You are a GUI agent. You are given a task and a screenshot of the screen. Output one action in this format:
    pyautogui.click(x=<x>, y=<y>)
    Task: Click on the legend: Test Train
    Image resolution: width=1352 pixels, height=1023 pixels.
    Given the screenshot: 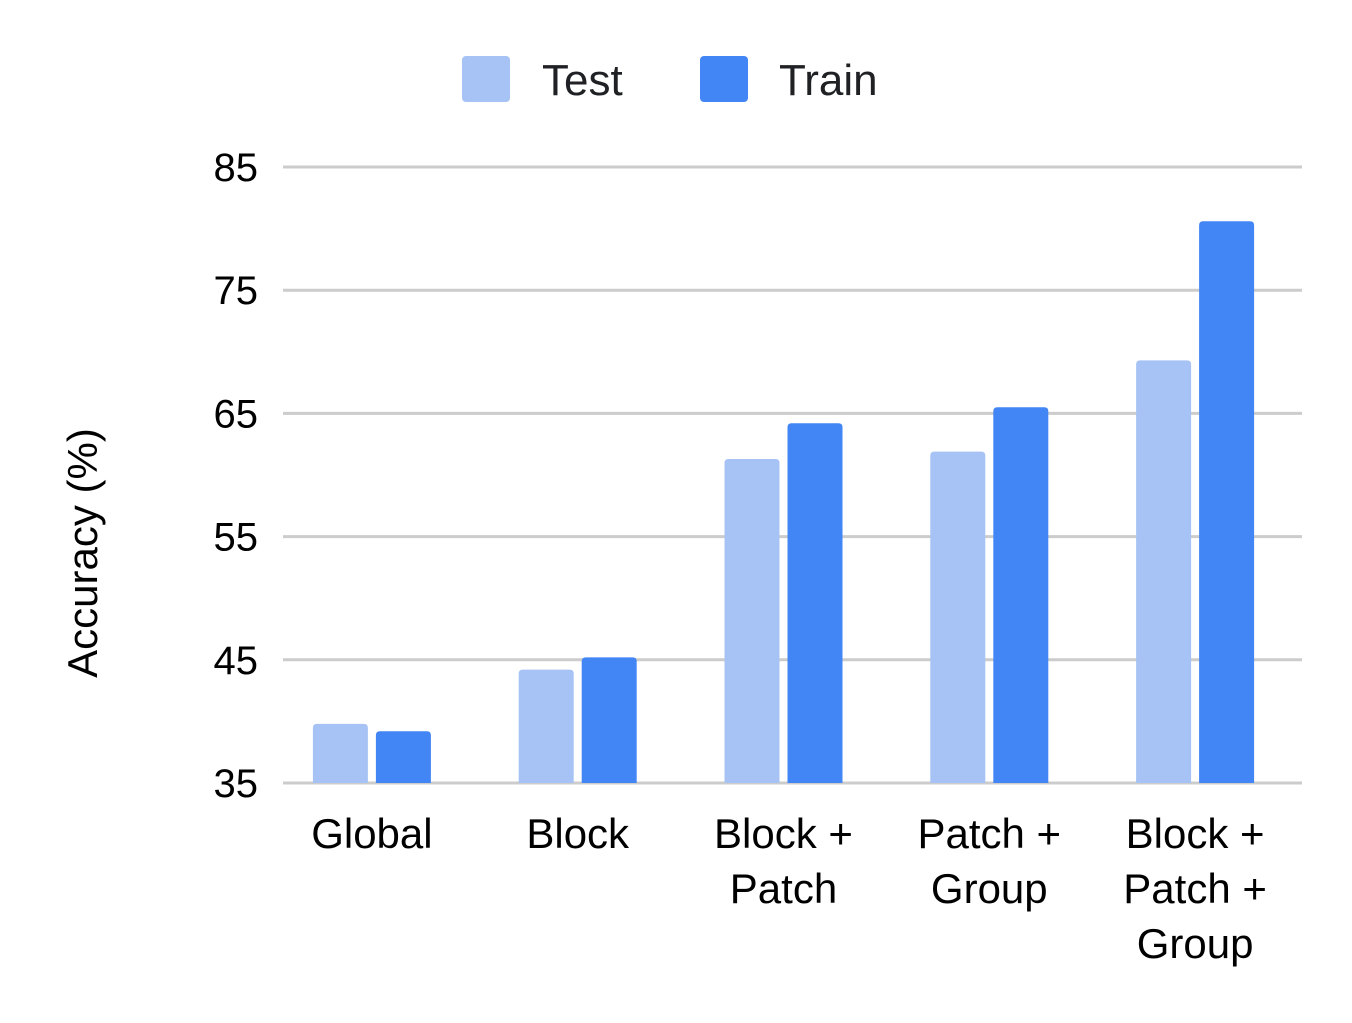 What is the action you would take?
    pyautogui.click(x=670, y=80)
    